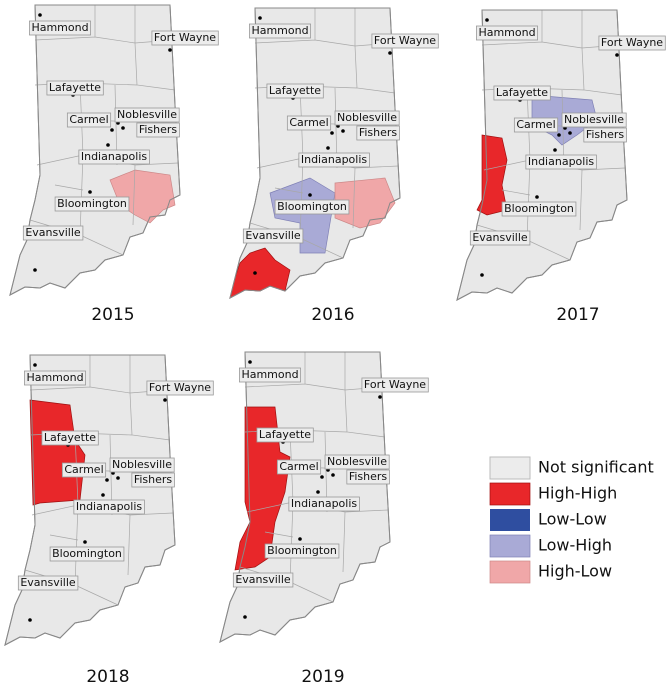 The width and height of the screenshot is (669, 687). Describe the element at coordinates (302, 215) in the screenshot. I see `cluster-region` at that location.